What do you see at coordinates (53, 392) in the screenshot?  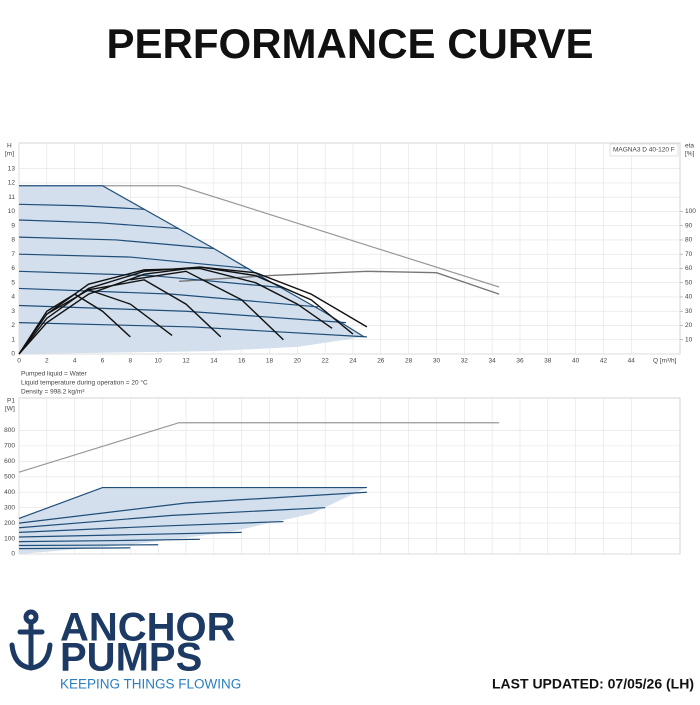 I see `note: Density = 998.2 kg/m³` at bounding box center [53, 392].